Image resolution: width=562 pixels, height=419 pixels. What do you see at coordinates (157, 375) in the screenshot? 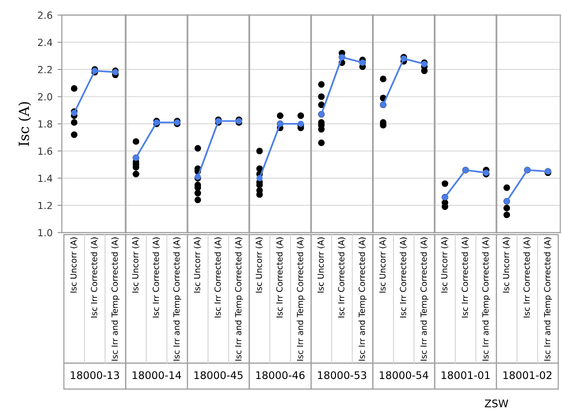
I see `text: 18000-14` at bounding box center [157, 375].